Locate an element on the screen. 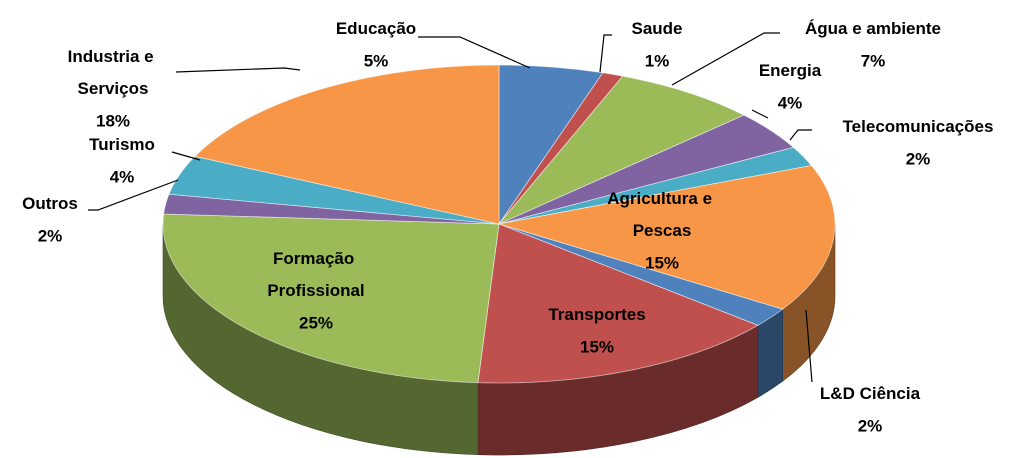 Image resolution: width=1022 pixels, height=458 pixels. value-label: 25% is located at coordinates (316, 322).